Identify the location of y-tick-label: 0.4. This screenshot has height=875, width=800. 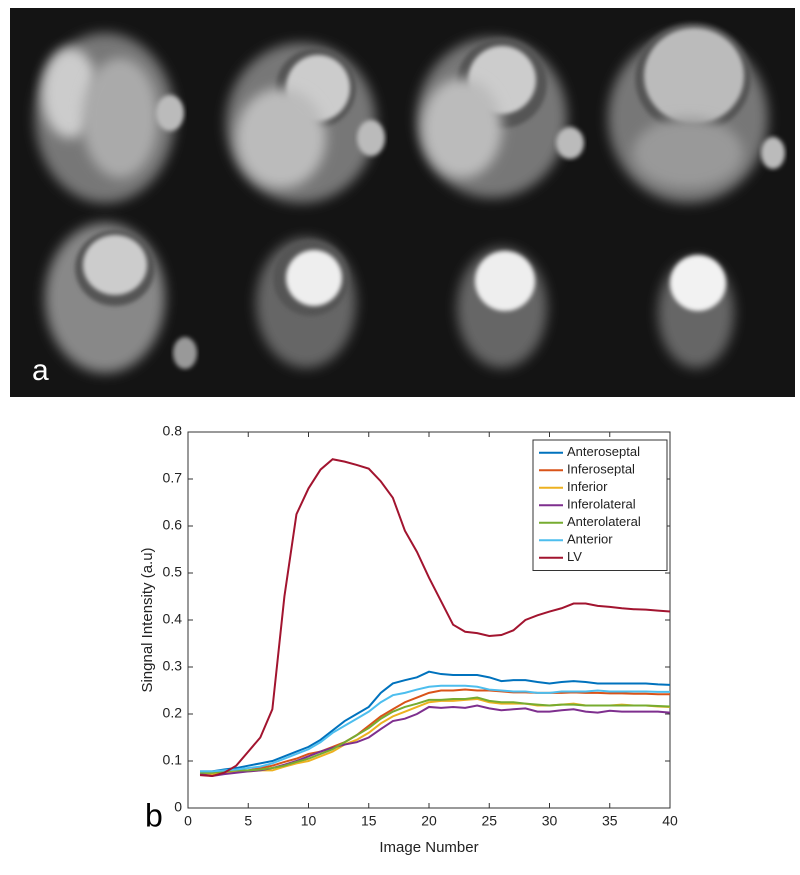
(173, 619).